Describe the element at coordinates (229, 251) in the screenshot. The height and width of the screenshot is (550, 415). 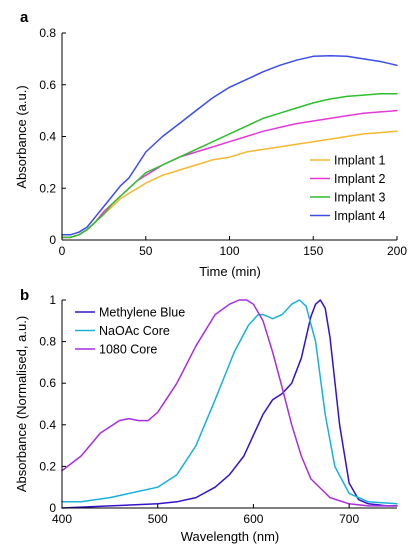
I see `panel-a-x-tick-label: 100` at that location.